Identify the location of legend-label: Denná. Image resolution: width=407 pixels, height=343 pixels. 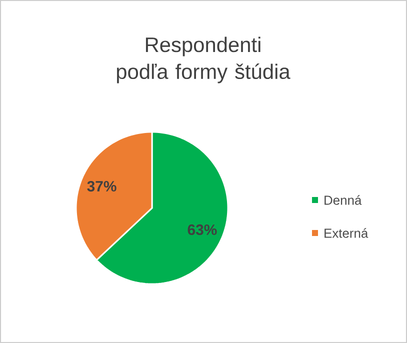
(343, 200).